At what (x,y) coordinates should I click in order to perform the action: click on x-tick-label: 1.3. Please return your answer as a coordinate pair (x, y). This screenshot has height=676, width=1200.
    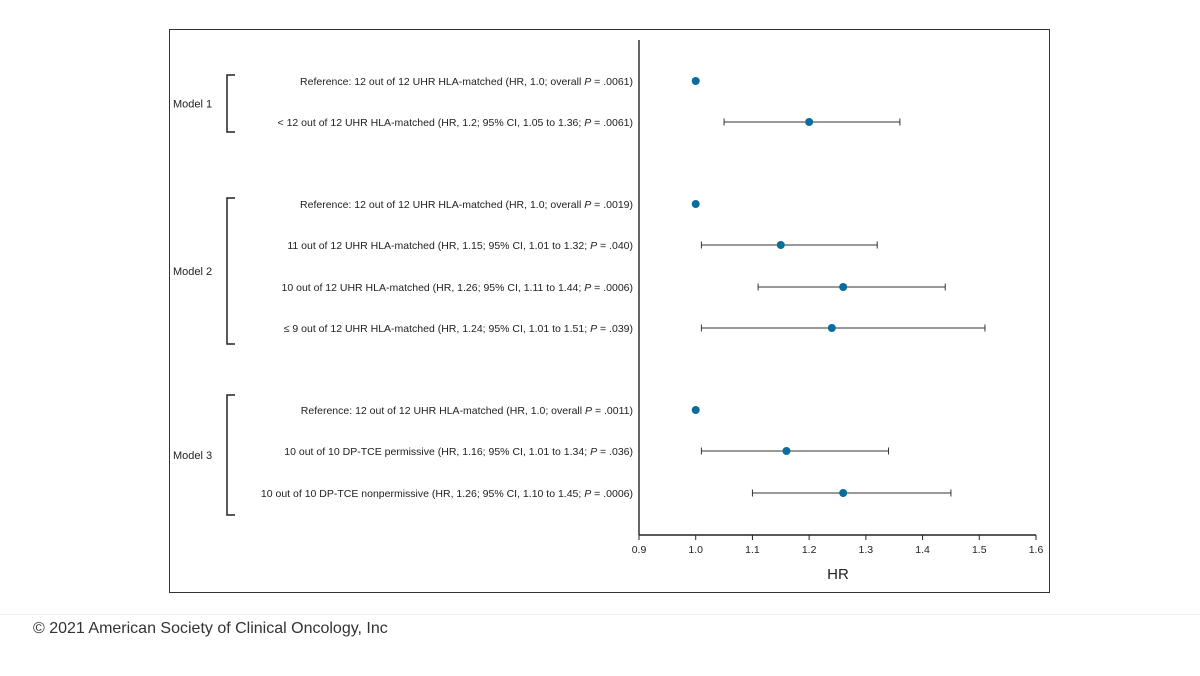
    Looking at the image, I should click on (866, 550).